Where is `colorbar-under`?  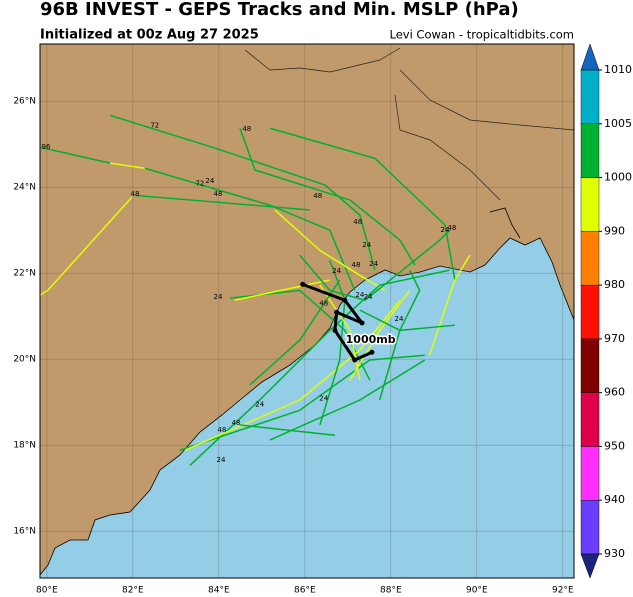
colorbar-under is located at coordinates (590, 566).